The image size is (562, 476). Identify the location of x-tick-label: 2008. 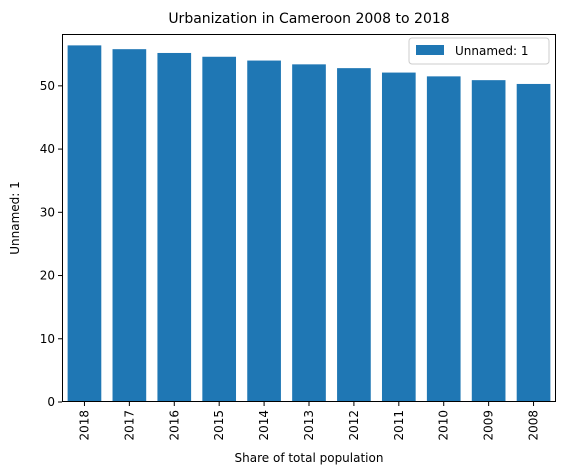
(534, 425).